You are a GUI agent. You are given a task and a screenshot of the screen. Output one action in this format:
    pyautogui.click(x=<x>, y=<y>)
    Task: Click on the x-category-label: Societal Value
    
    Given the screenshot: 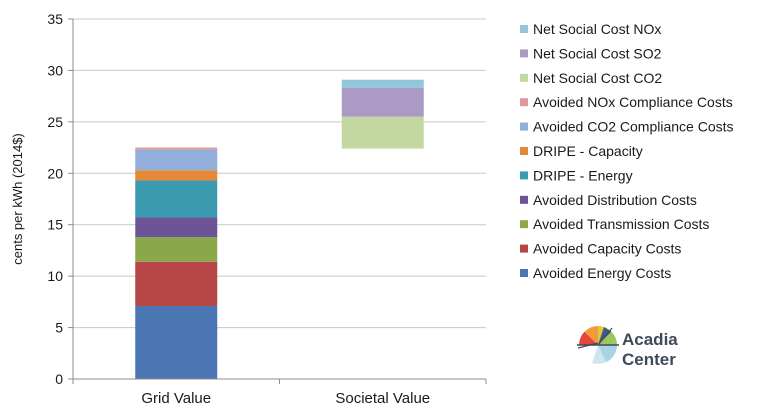 What is the action you would take?
    pyautogui.click(x=382, y=398)
    